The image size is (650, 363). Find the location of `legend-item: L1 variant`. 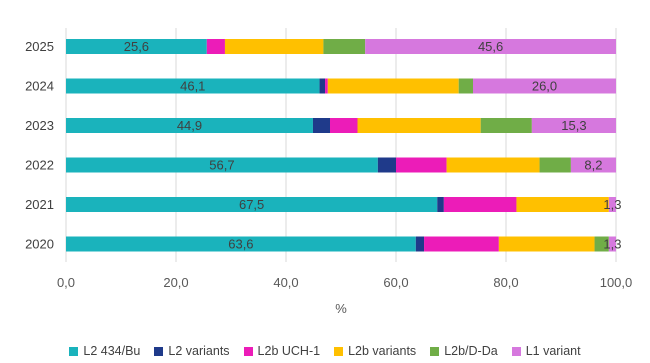

legend-item: L1 variant is located at coordinates (546, 351).